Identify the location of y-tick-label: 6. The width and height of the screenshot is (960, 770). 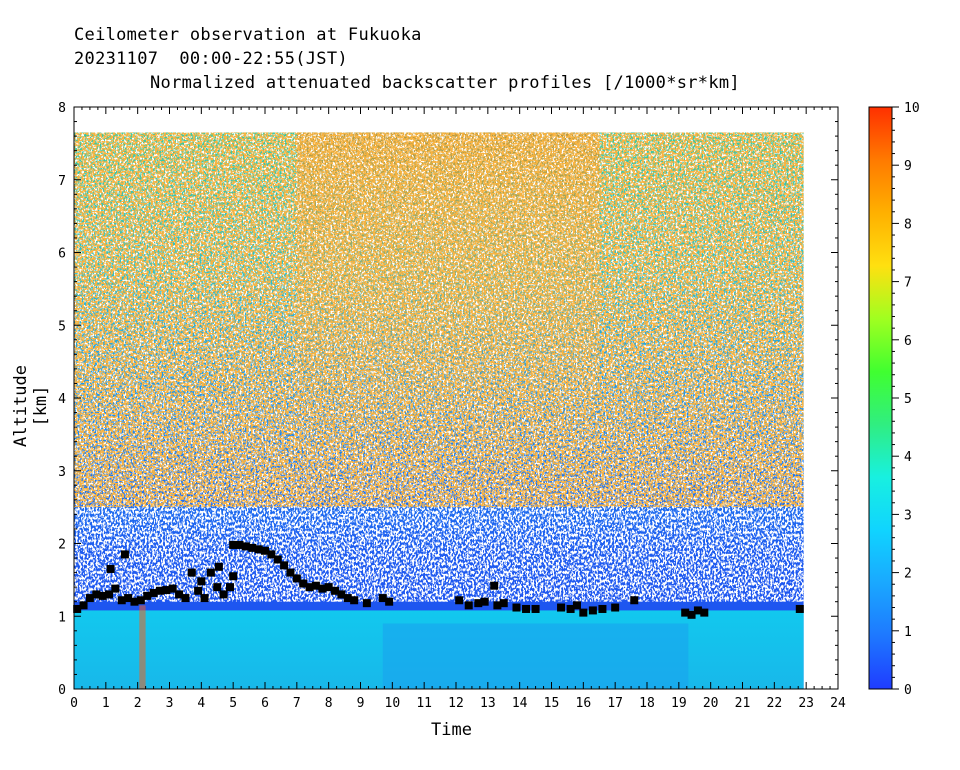
(62, 254).